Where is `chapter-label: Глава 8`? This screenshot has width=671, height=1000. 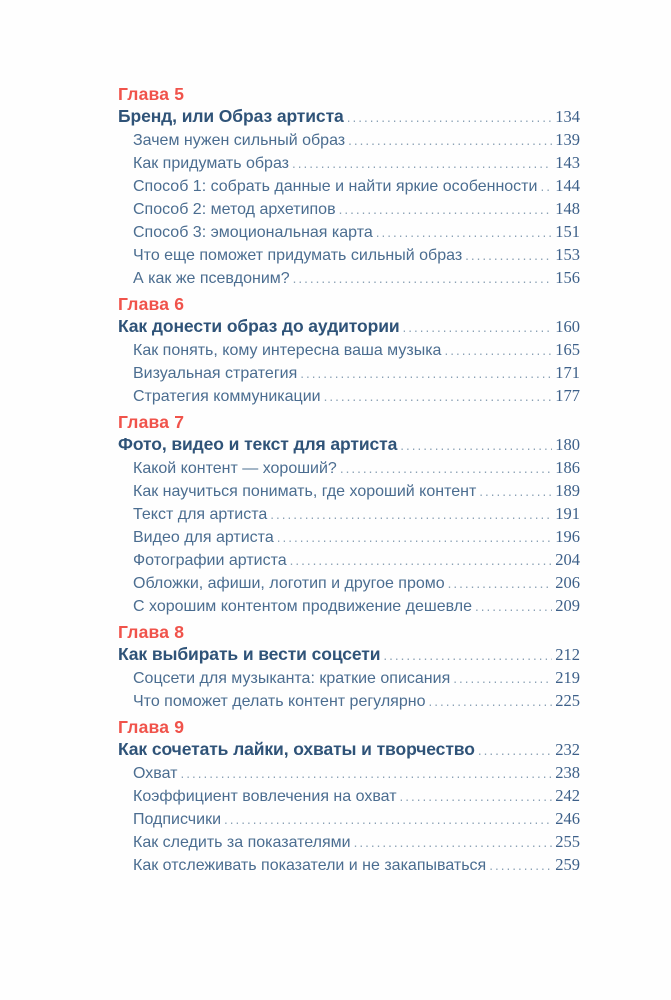 chapter-label: Глава 8 is located at coordinates (349, 632).